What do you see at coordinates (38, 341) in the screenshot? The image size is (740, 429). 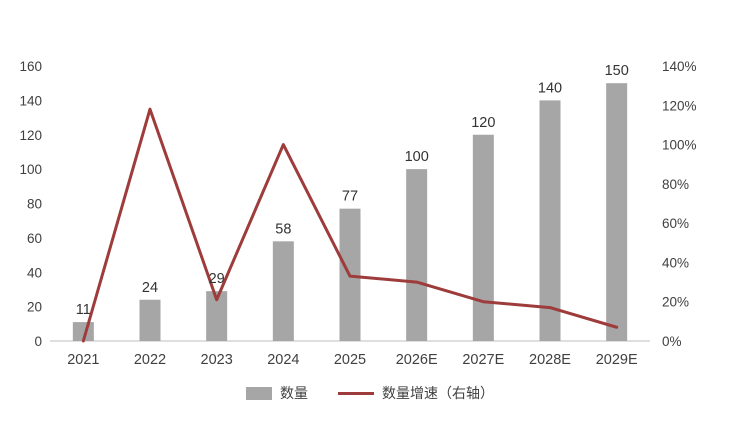 I see `left-axis-tick-label: 0` at bounding box center [38, 341].